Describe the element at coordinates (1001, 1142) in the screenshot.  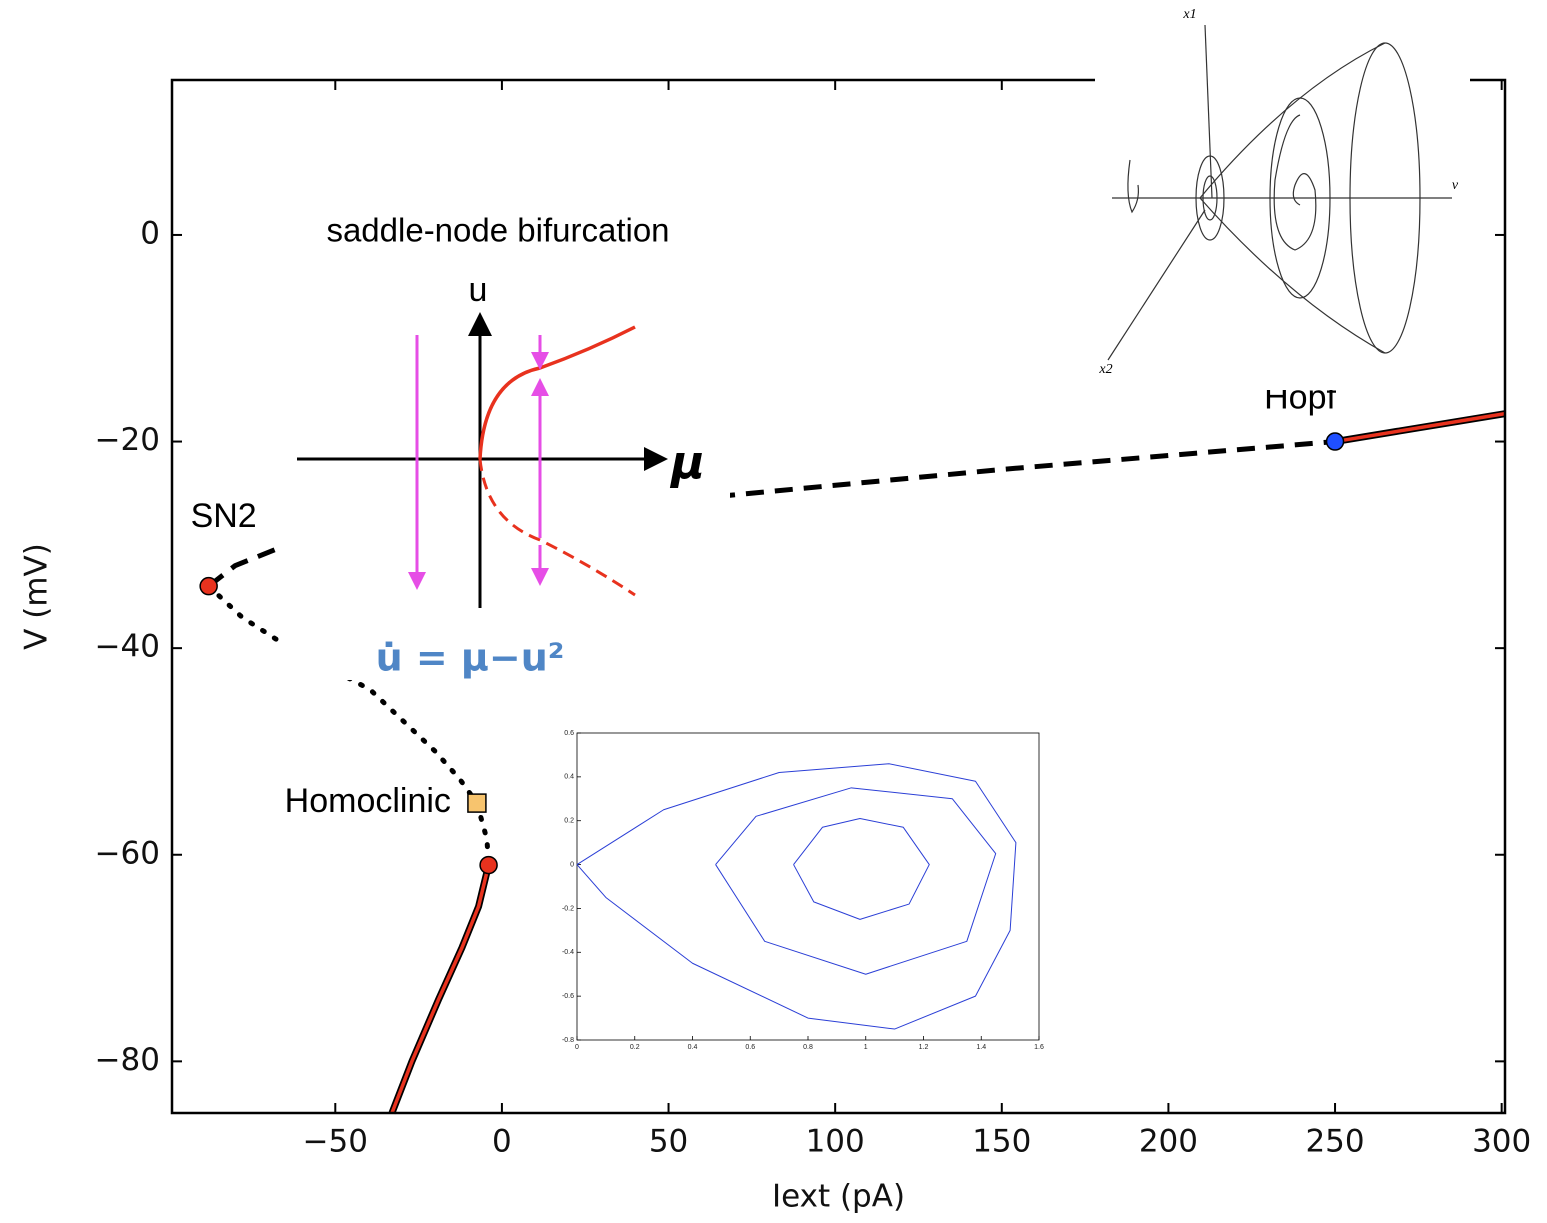
I see `x-tick-label: 150` at that location.